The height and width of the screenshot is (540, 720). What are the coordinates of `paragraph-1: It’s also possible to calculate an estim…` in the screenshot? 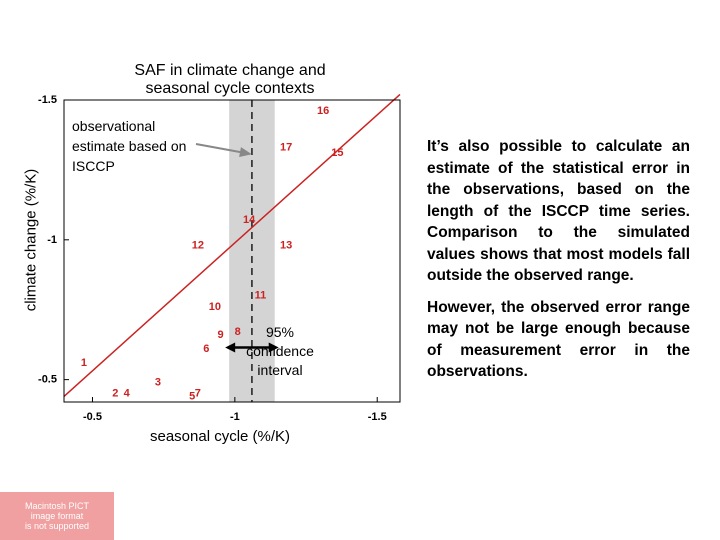 It's located at (558, 211).